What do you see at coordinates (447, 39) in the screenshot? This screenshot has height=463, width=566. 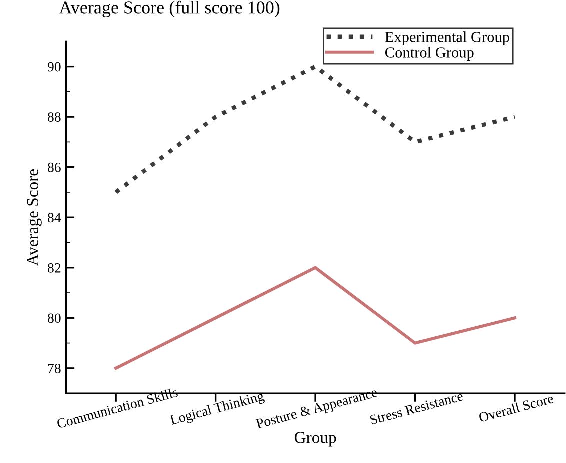 I see `legend-label: Experimental Group` at bounding box center [447, 39].